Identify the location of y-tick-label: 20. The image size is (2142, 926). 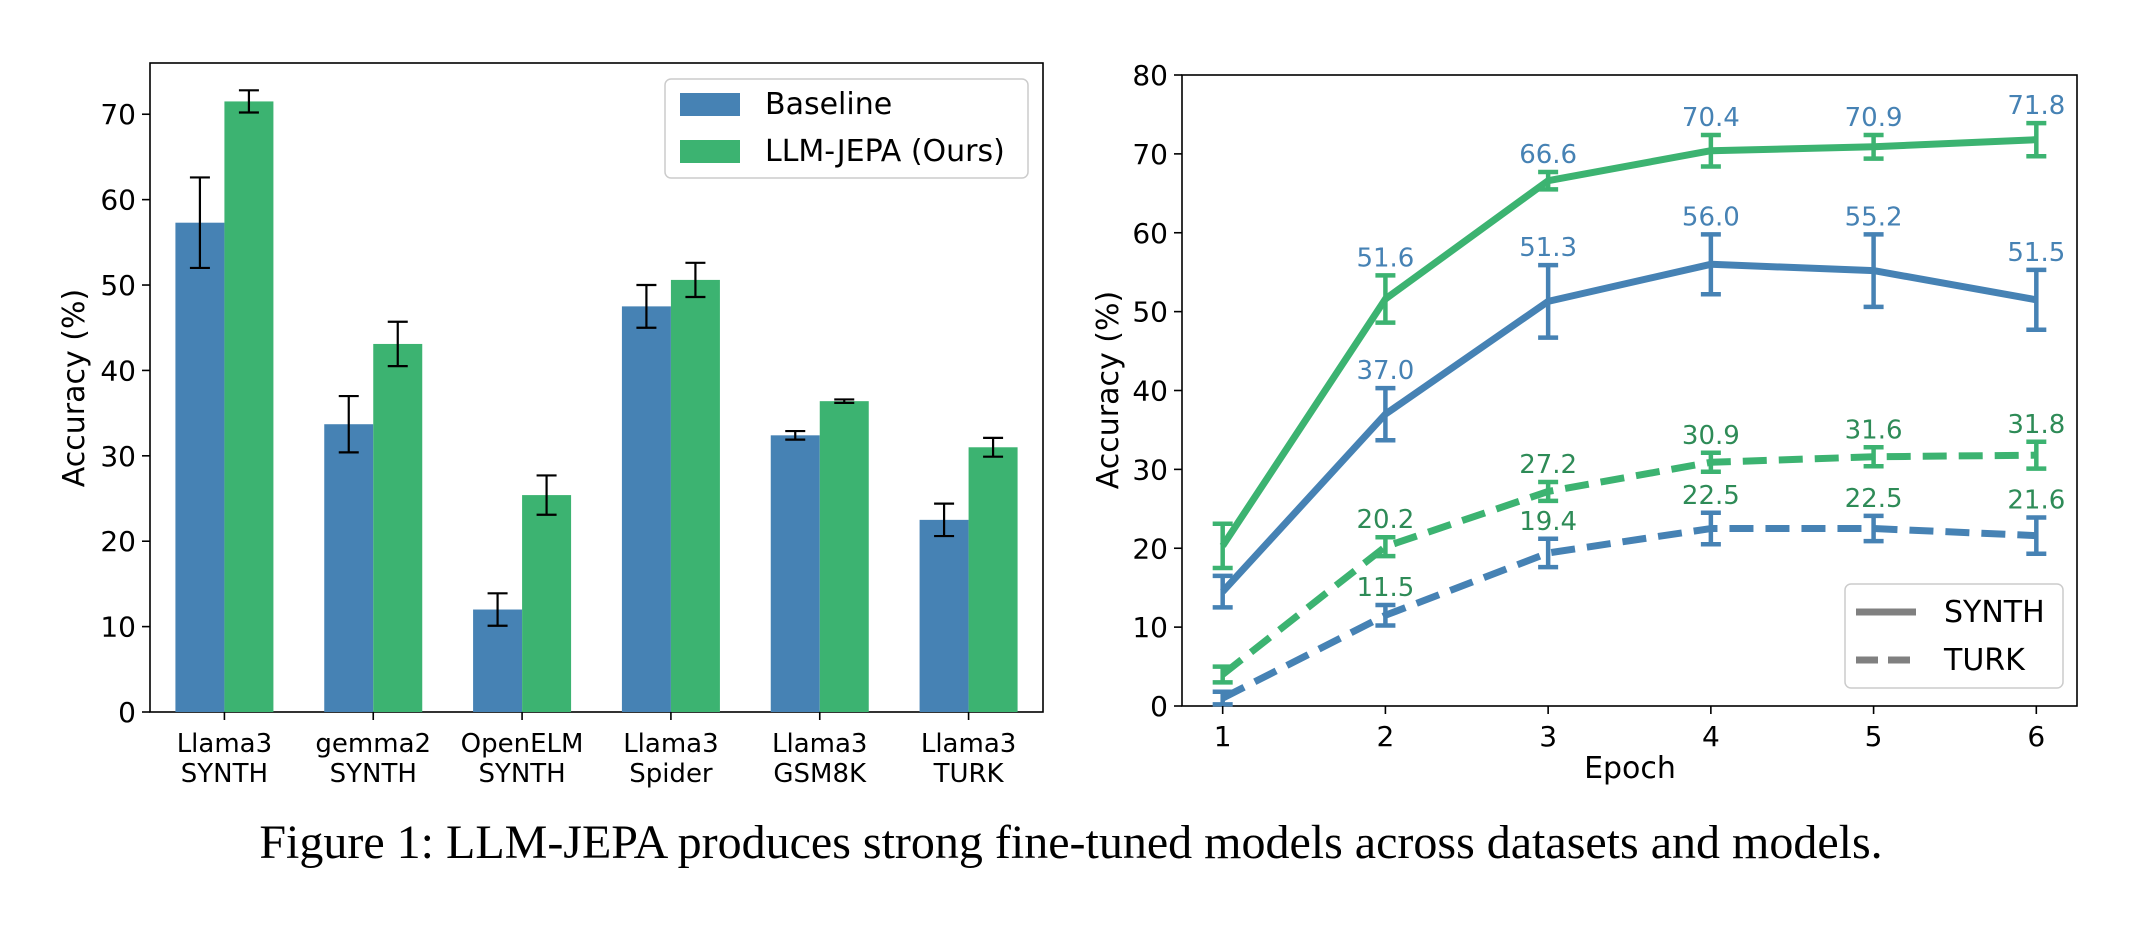
(118, 541).